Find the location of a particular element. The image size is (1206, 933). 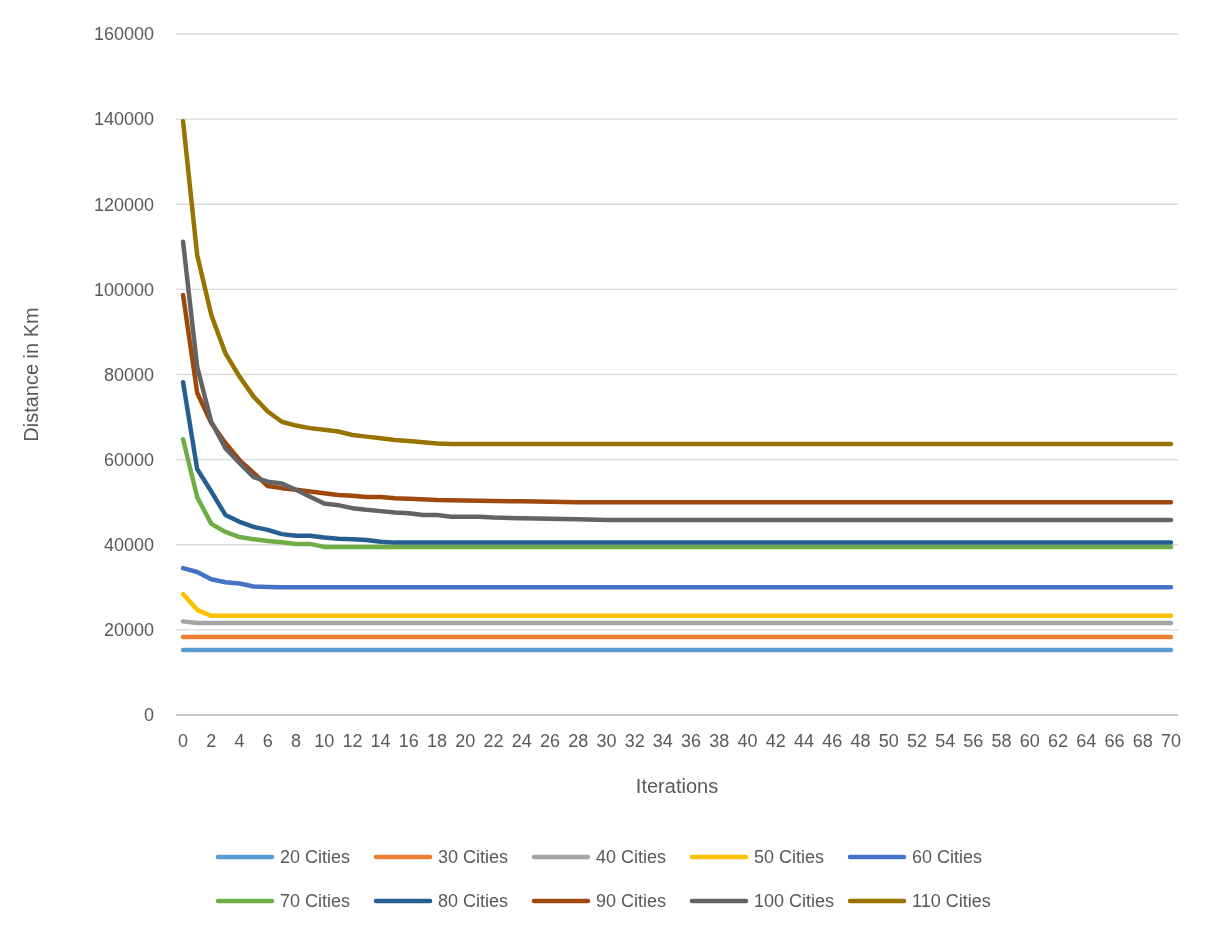

x-tick-label: 34 is located at coordinates (662, 741).